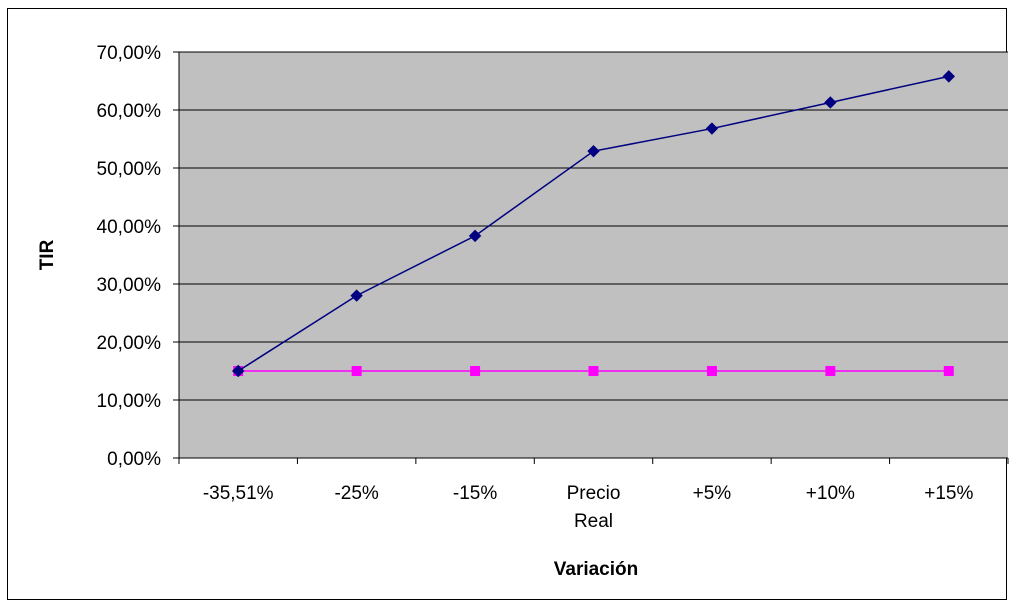 Image resolution: width=1013 pixels, height=605 pixels. What do you see at coordinates (129, 227) in the screenshot?
I see `y-tick-label: 40,00%` at bounding box center [129, 227].